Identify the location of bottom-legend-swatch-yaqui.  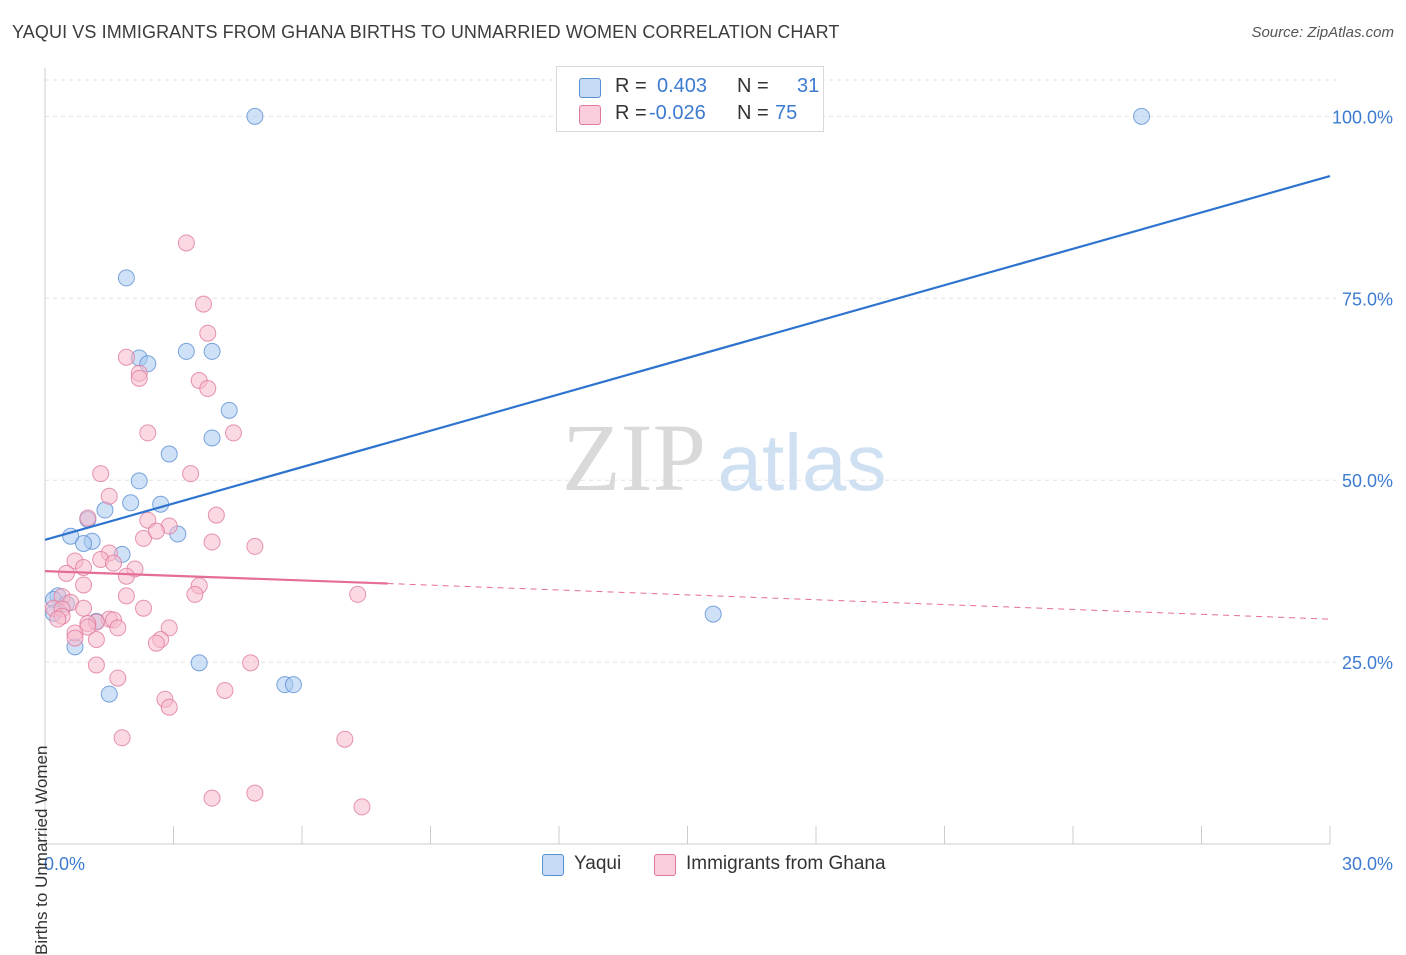
(553, 865).